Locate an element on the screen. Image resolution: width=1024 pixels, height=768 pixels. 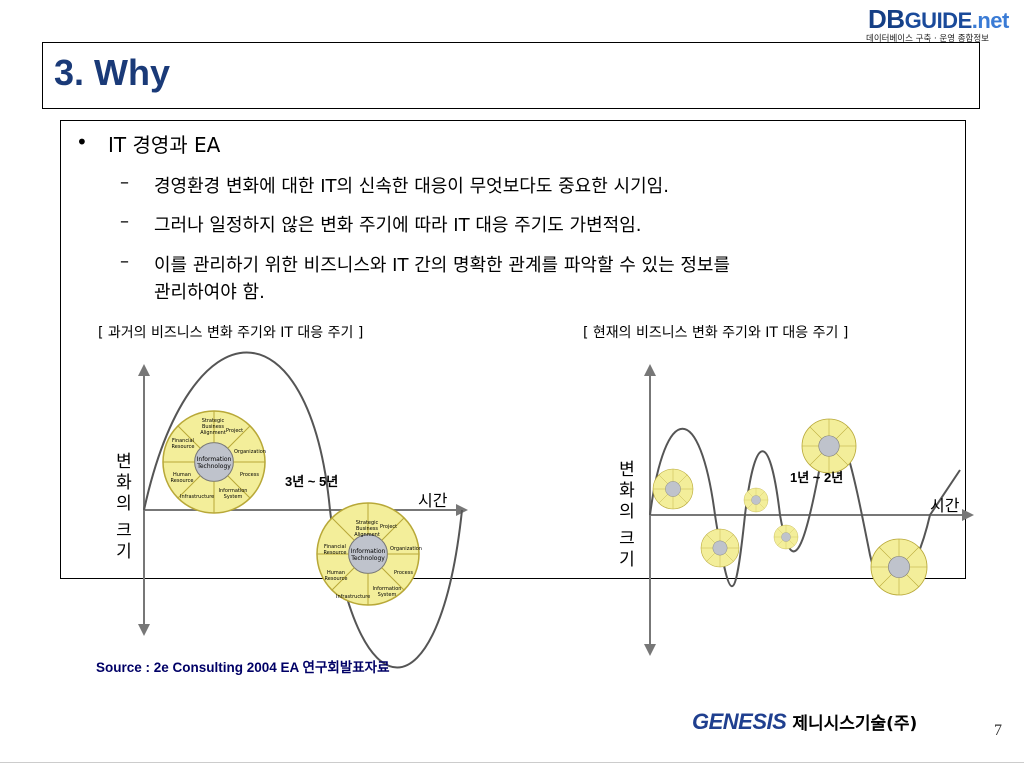
logo-guide-text: GUIDE is located at coordinates (938, 20).